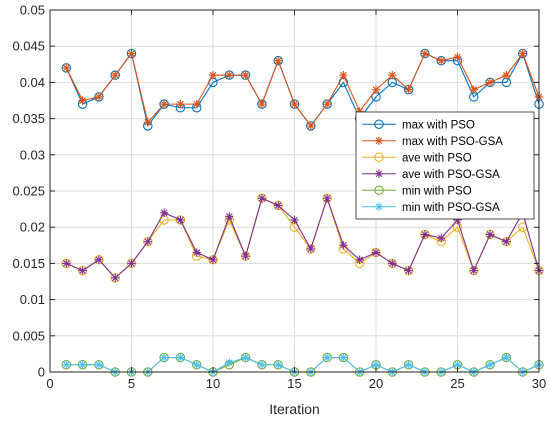 This screenshot has height=422, width=550. I want to click on y-tick-label: 0.02, so click(32, 227).